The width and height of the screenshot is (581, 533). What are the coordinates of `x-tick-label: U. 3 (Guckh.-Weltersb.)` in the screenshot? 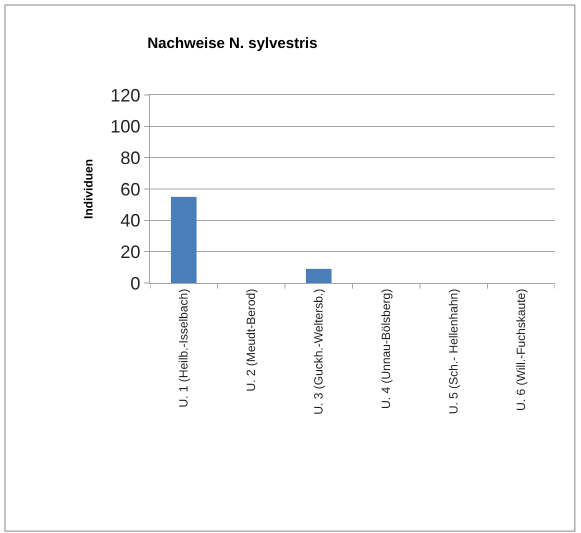 It's located at (319, 351).